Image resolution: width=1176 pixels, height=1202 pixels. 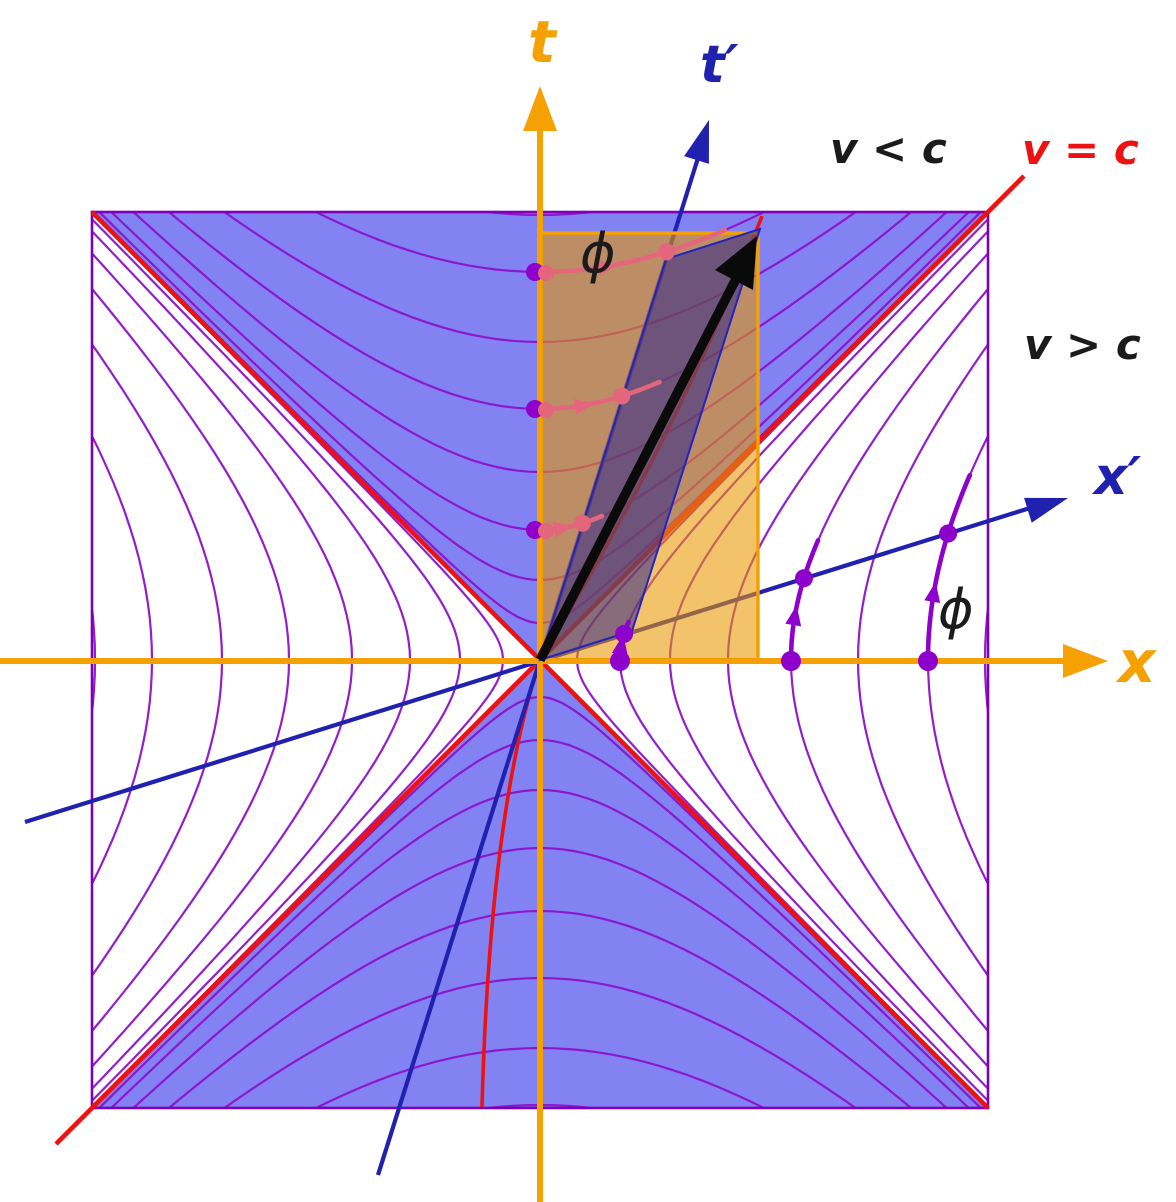 I want to click on x-axis-label: x, so click(x=1136, y=662).